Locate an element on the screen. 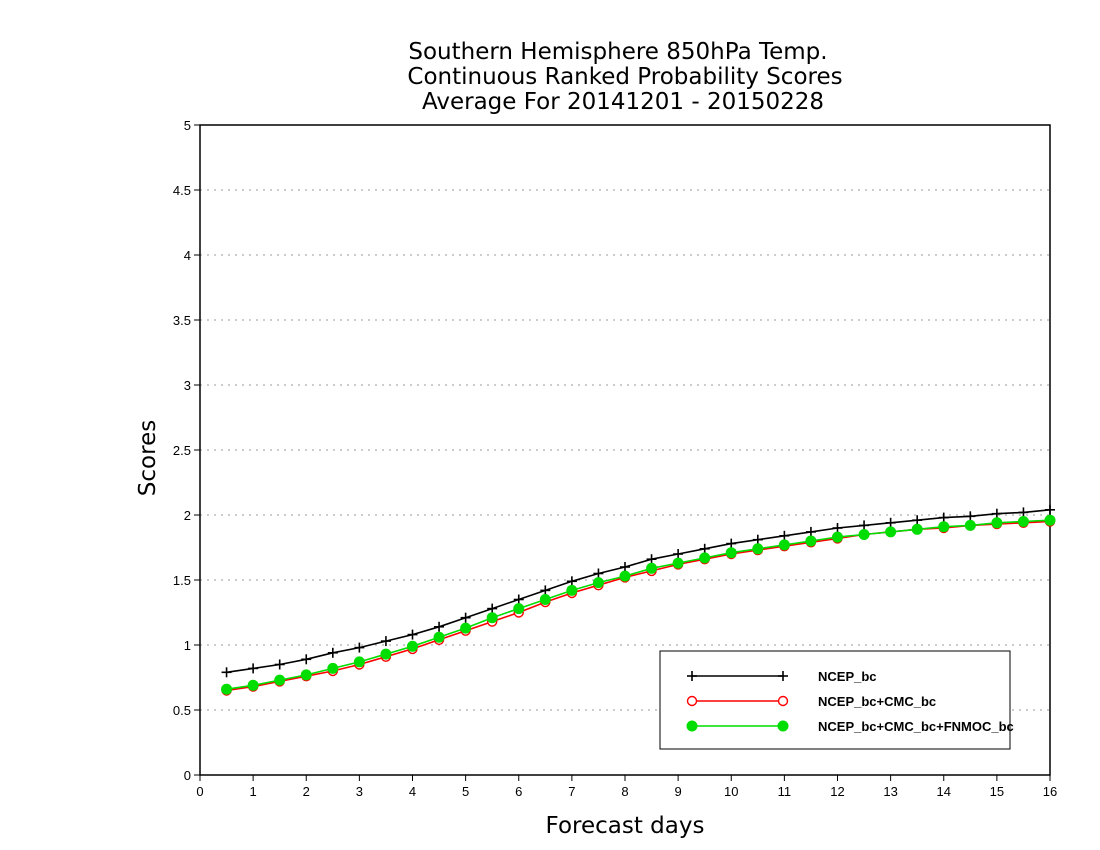 This screenshot has width=1100, height=850. x-tick-label-2: 2 is located at coordinates (306, 791).